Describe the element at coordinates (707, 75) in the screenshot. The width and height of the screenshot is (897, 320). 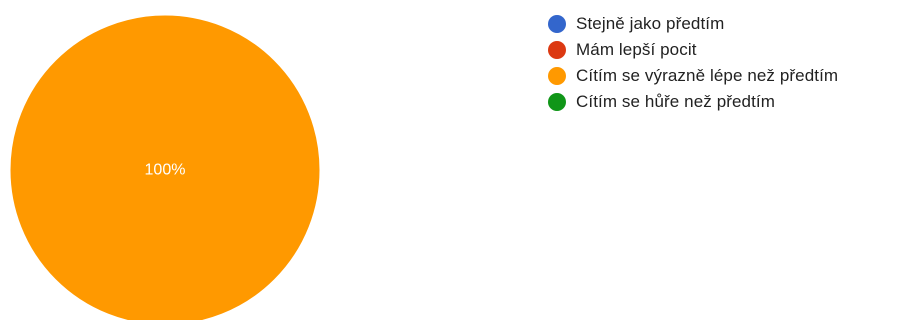
I see `legend-label-2: Cítím se výrazně lépe než předtím` at that location.